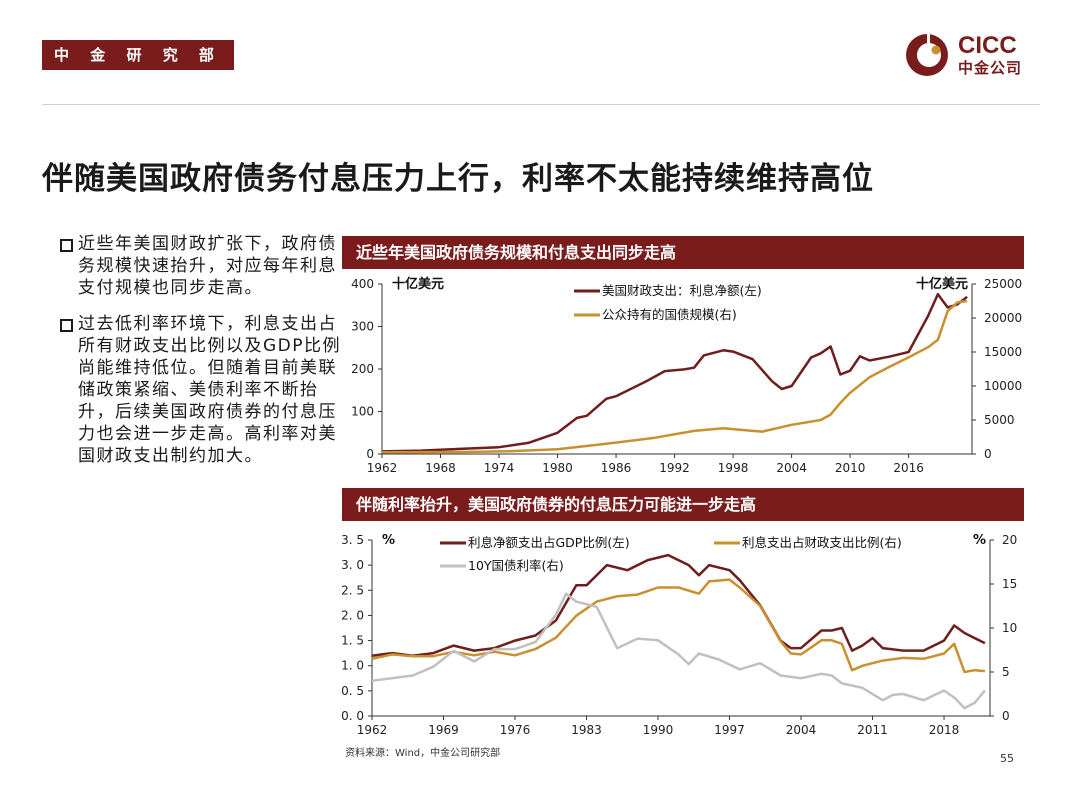 The height and width of the screenshot is (810, 1080). I want to click on right-axis-tick-label: 25000, so click(1003, 284).